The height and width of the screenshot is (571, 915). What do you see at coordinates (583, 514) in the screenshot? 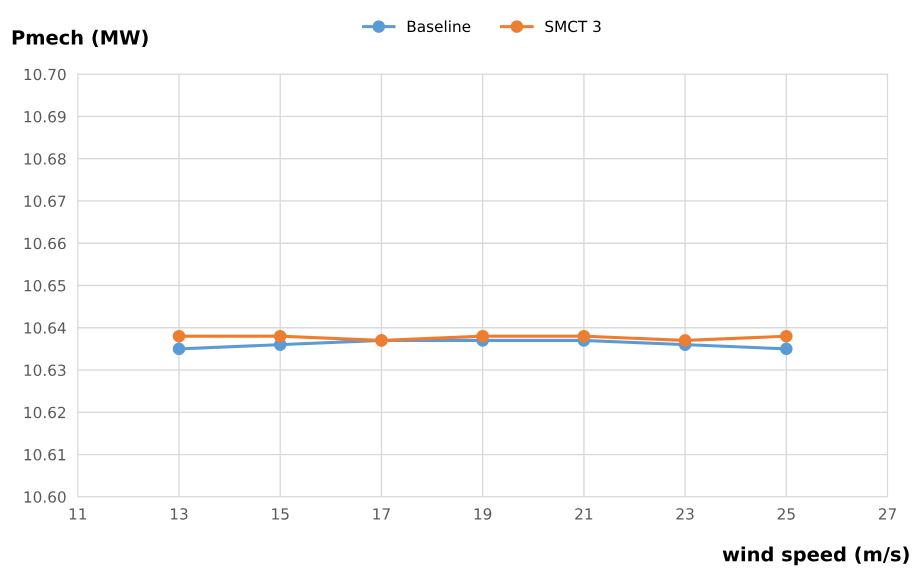
I see `x-tick-label: 21` at bounding box center [583, 514].